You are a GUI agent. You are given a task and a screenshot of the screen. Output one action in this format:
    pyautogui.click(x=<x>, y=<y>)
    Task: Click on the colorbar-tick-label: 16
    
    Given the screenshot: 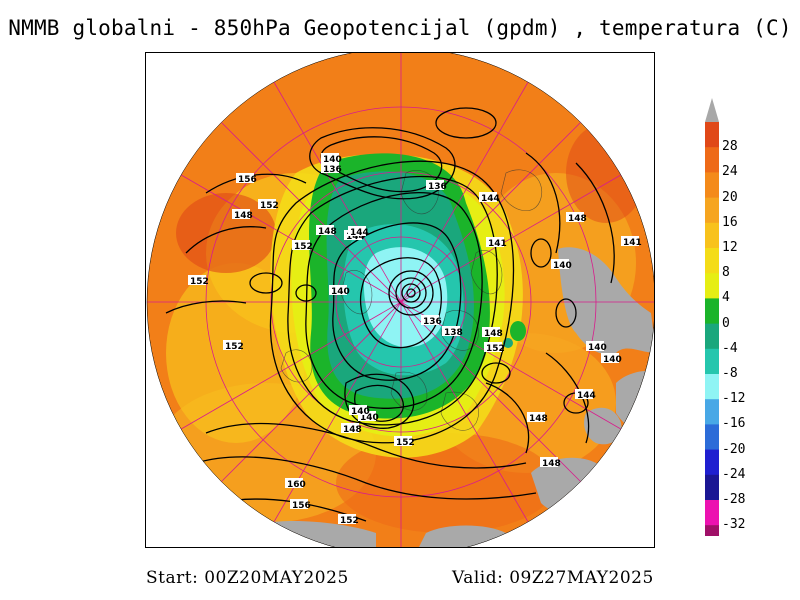 What is the action you would take?
    pyautogui.click(x=730, y=222)
    